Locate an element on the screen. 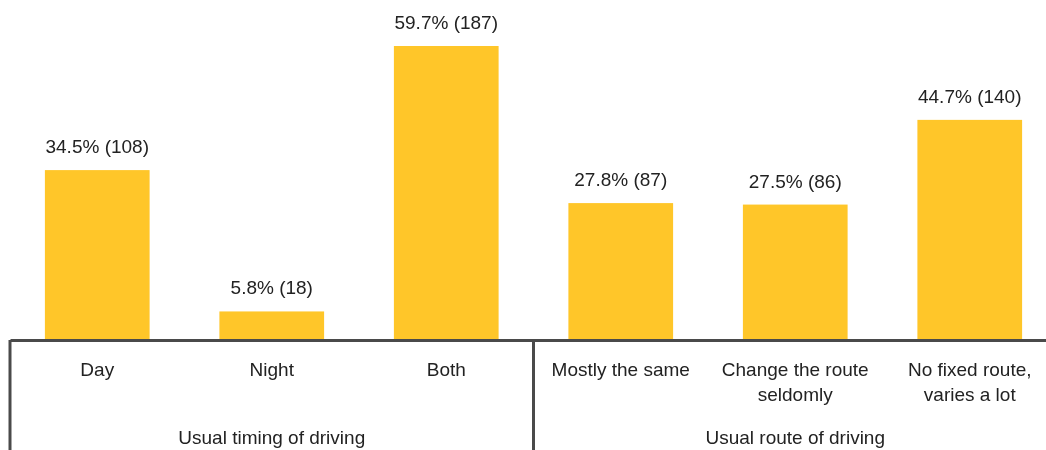 The width and height of the screenshot is (1046, 450). x-tick-label: No fixed route, varies a lot is located at coordinates (969, 382).